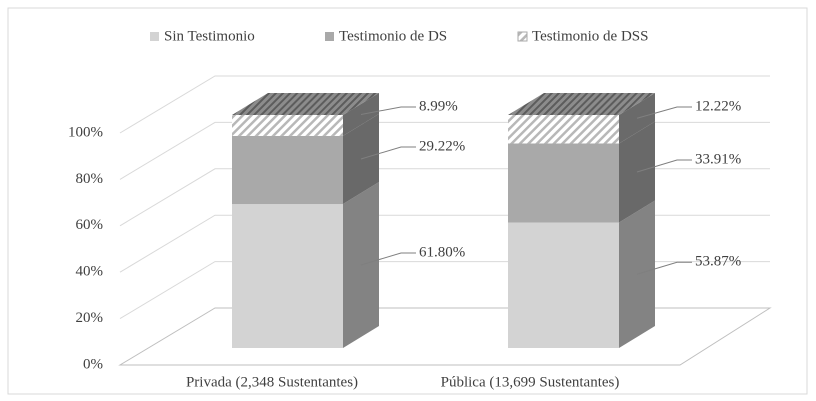  I want to click on data-label: 61.80%, so click(442, 252).